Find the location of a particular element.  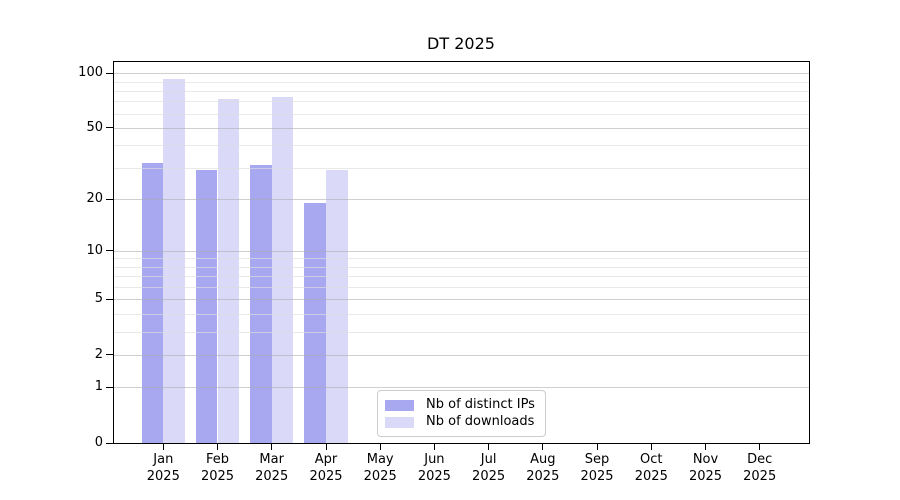

x-tick-label: Apr 2025 is located at coordinates (326, 468).